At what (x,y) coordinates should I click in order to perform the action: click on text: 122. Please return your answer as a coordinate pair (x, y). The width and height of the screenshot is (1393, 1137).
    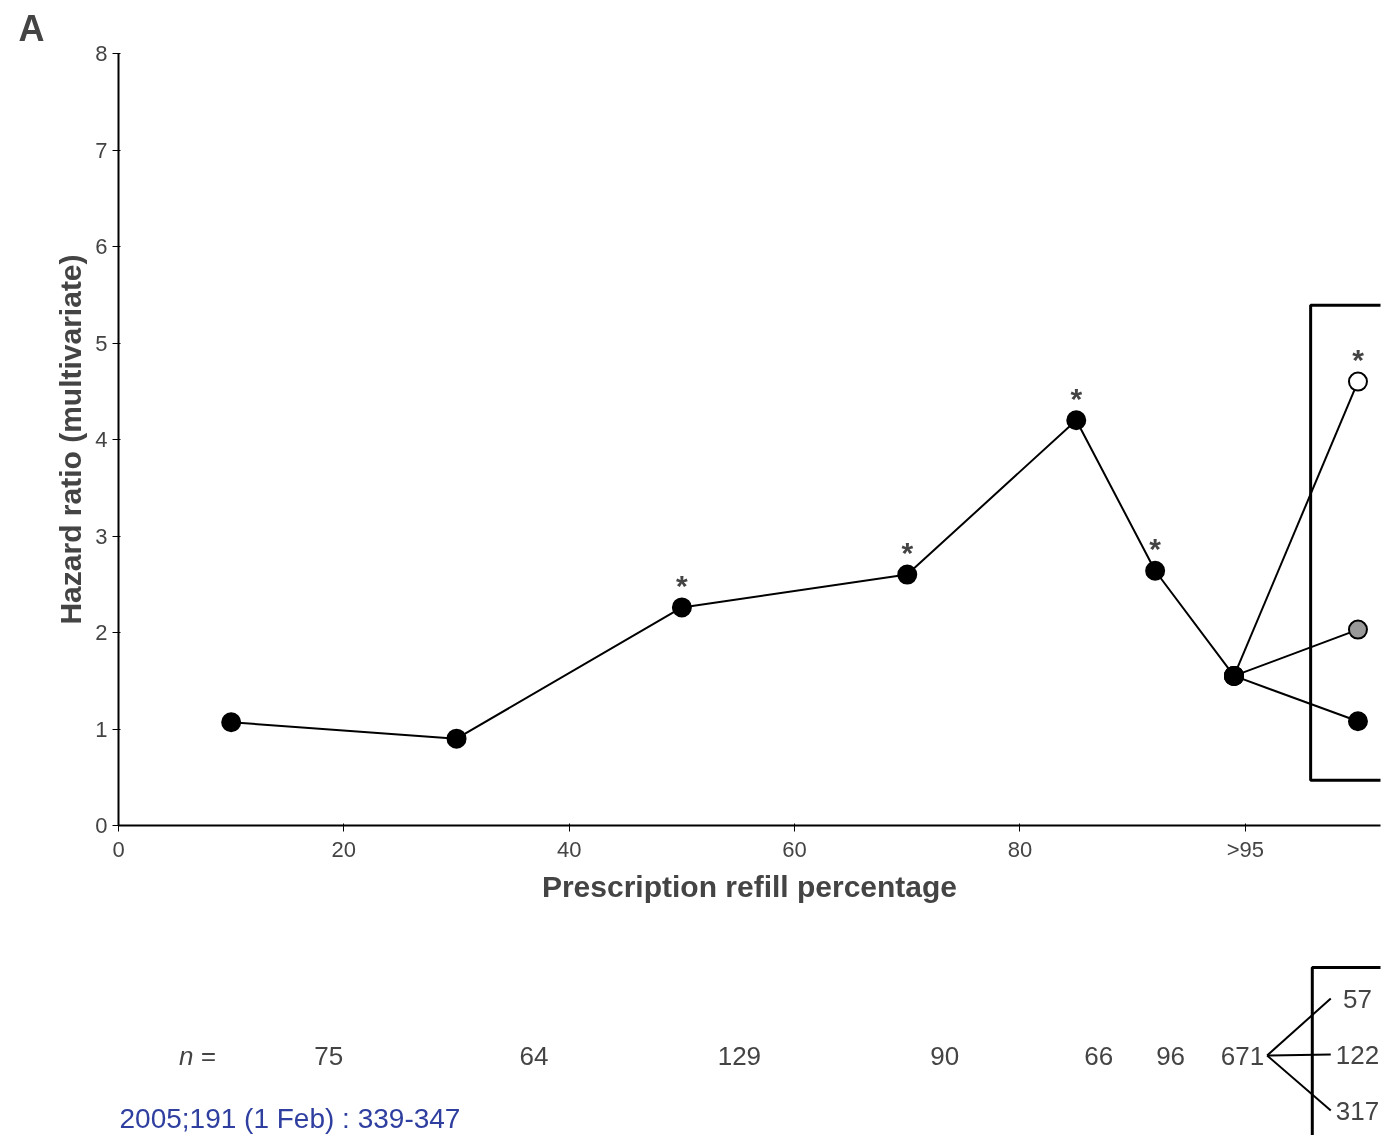
    Looking at the image, I should click on (1357, 1054).